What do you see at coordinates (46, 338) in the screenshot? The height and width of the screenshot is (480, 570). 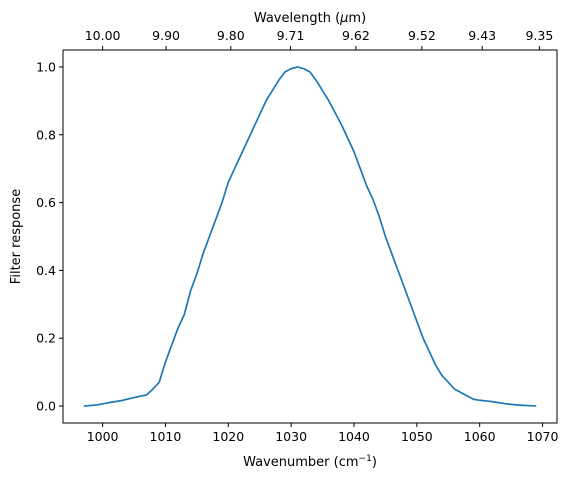 I see `y-tick-label: 0.2` at bounding box center [46, 338].